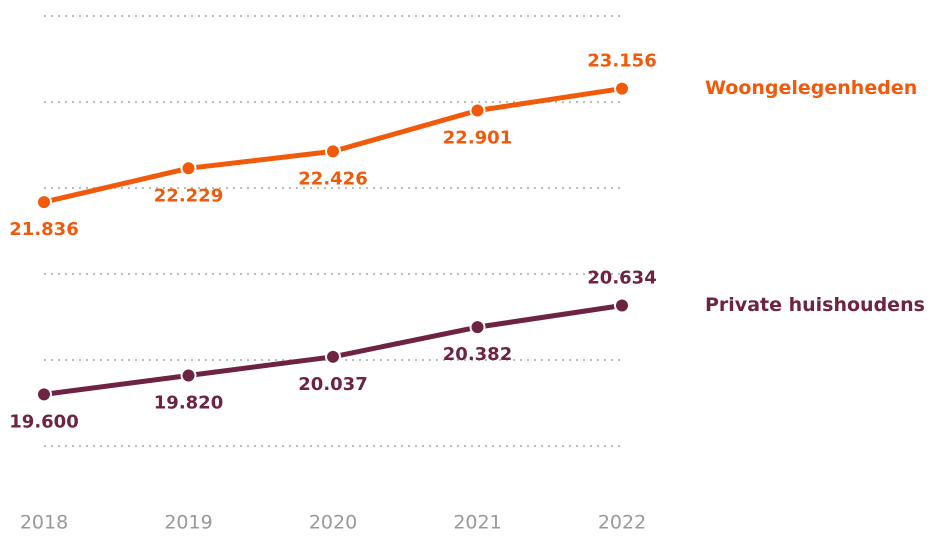  What do you see at coordinates (815, 305) in the screenshot?
I see `series-label: Private huishoudens` at bounding box center [815, 305].